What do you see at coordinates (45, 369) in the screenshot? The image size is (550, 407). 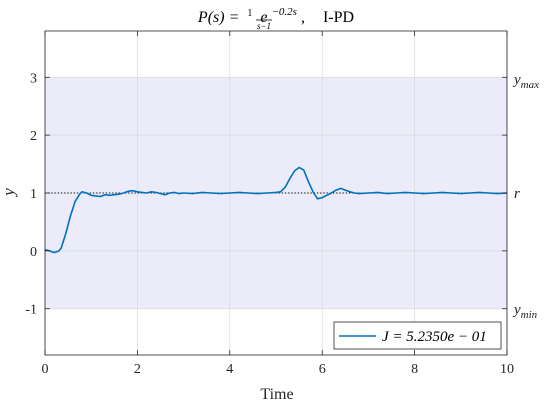 I see `x-tick-label: 0` at bounding box center [45, 369].